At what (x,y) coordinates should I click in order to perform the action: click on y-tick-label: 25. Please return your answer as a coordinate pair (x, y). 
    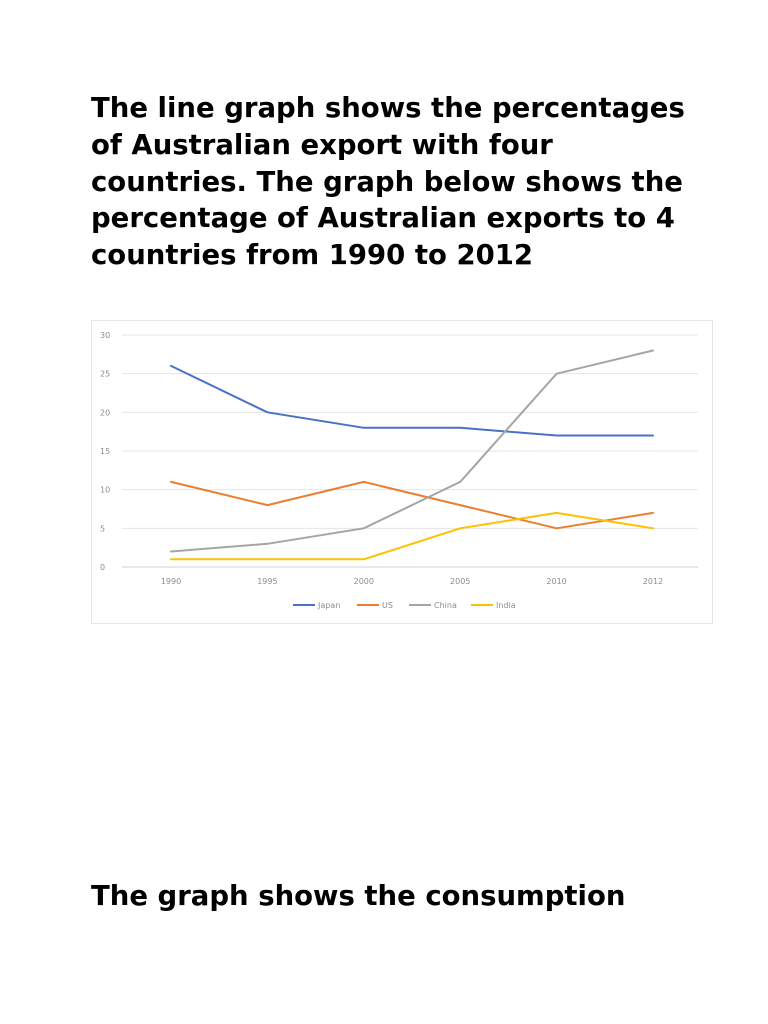
    Looking at the image, I should click on (105, 374).